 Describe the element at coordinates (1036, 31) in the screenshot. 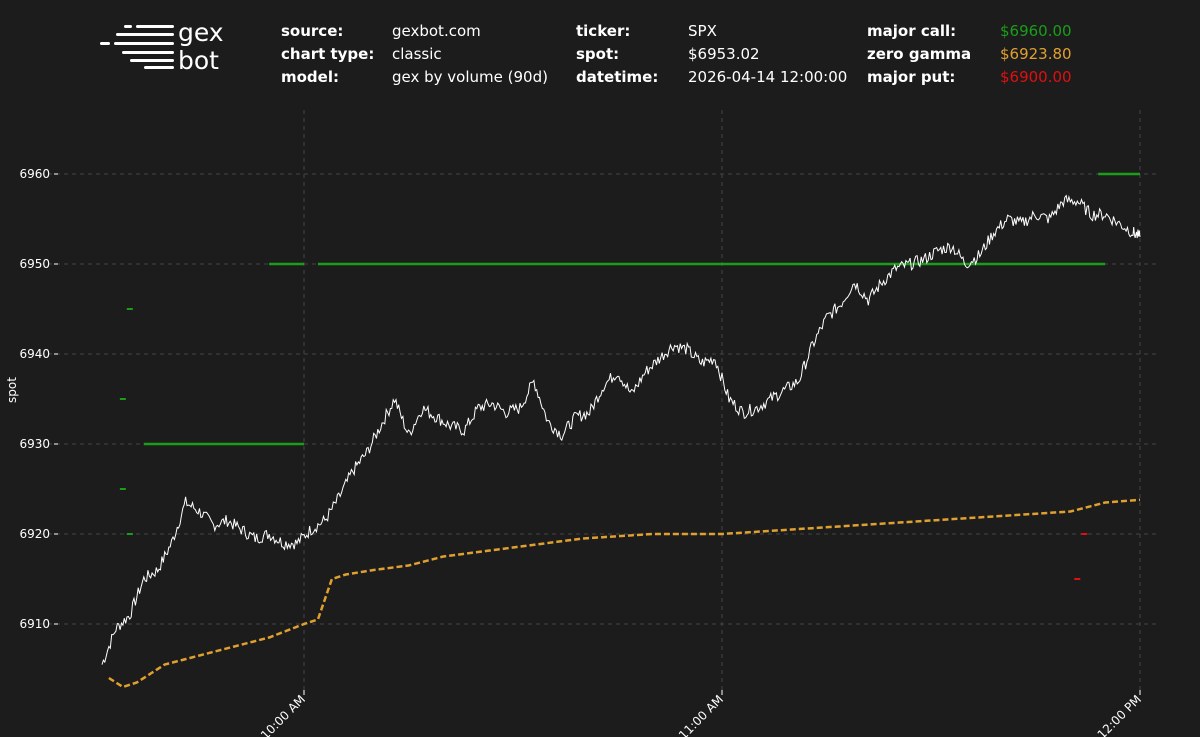

I see `major-call-value: $6960.00` at that location.